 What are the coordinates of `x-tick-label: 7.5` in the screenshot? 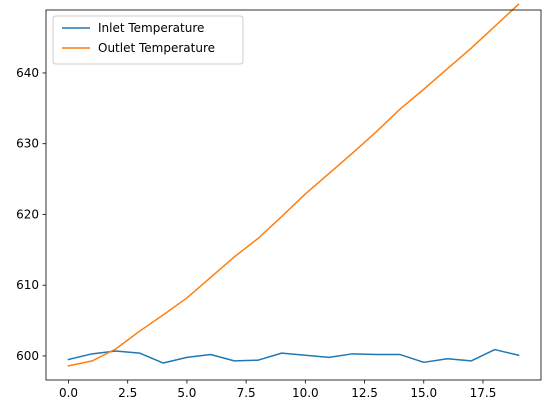 It's located at (246, 393).